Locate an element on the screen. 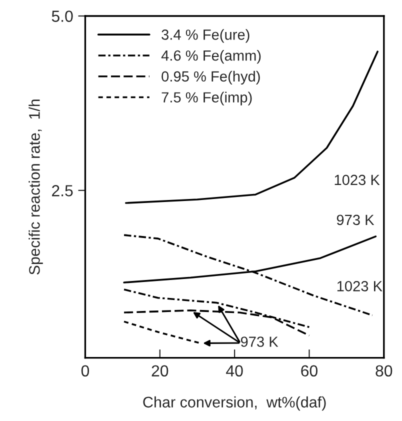  x-tick-label: 60 is located at coordinates (309, 371).